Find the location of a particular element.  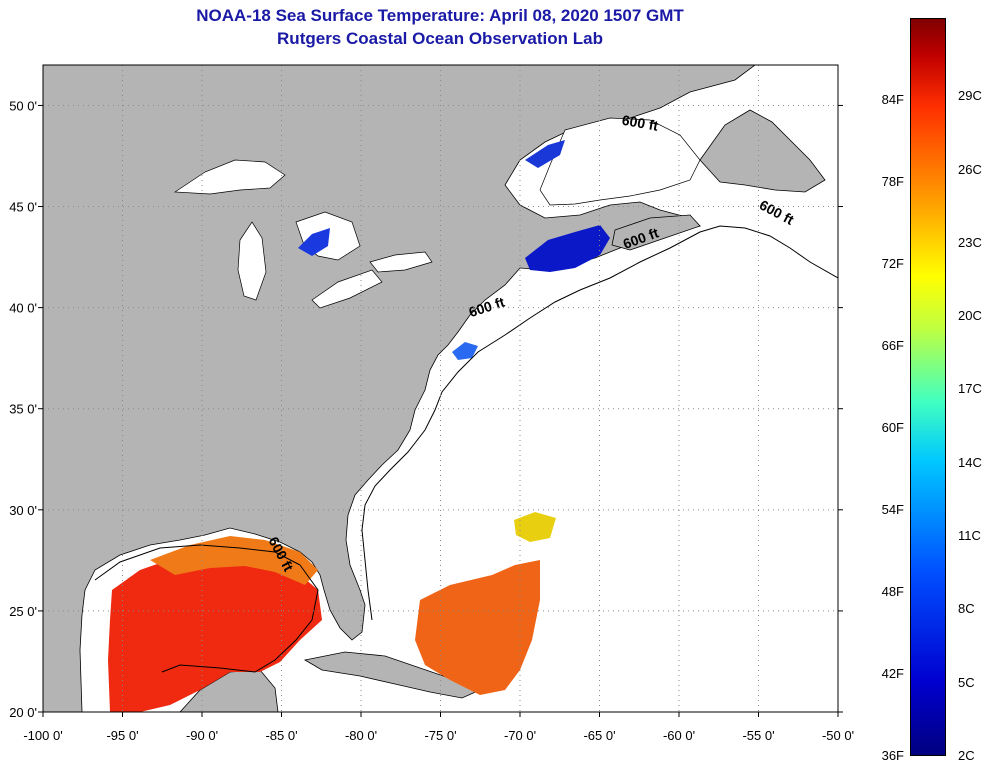

y-tick-label: 40 0' is located at coordinates (23, 308).